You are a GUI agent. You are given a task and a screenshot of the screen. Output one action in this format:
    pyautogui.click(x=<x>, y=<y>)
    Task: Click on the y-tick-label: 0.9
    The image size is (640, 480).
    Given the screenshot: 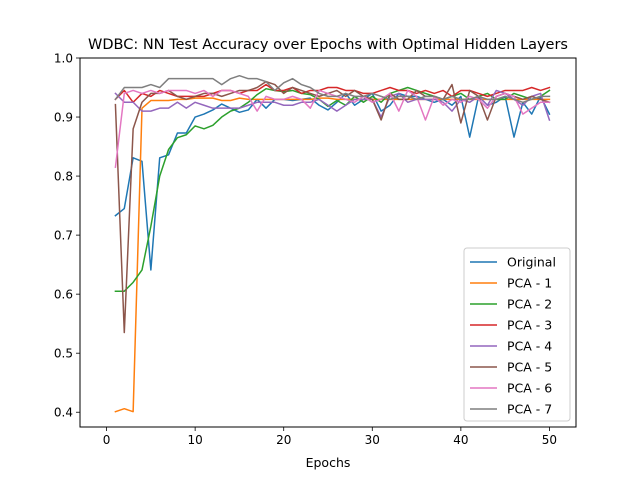 What is the action you would take?
    pyautogui.click(x=63, y=118)
    